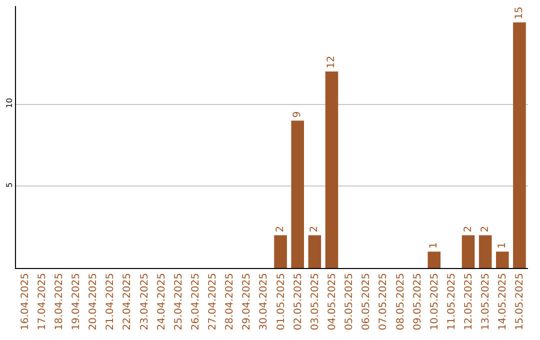 Image resolution: width=540 pixels, height=340 pixels. I want to click on x-tick-label: 21.04.2025, so click(110, 301).